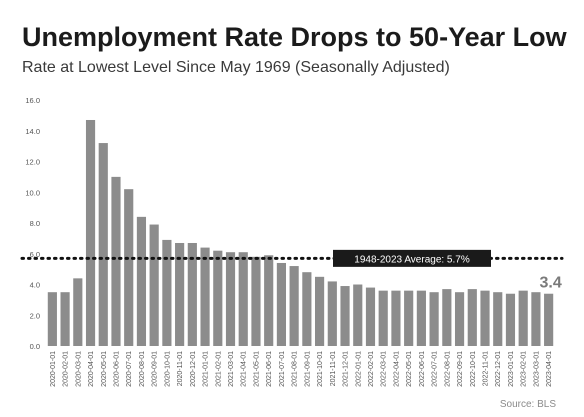 This screenshot has height=417, width=584. What do you see at coordinates (193, 369) in the screenshot?
I see `x-tick-label: 2020-12-01` at bounding box center [193, 369].